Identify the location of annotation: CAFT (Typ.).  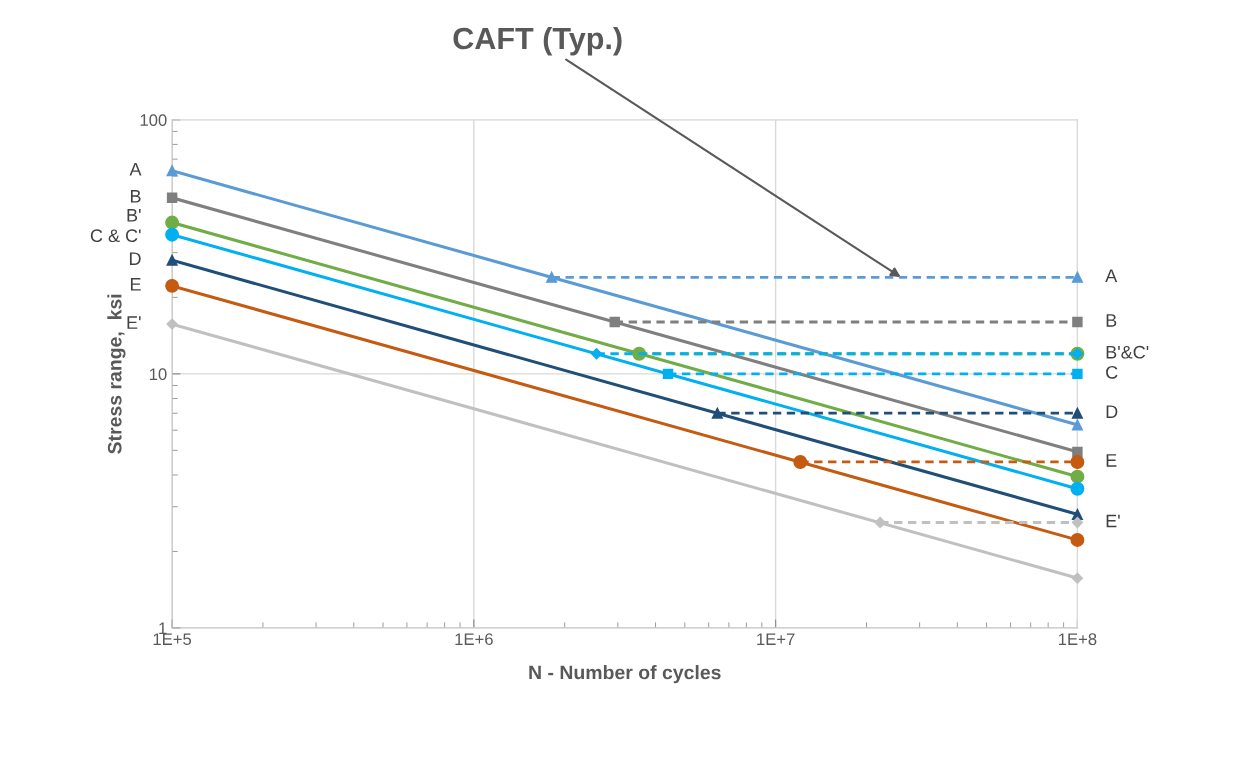
(537, 41).